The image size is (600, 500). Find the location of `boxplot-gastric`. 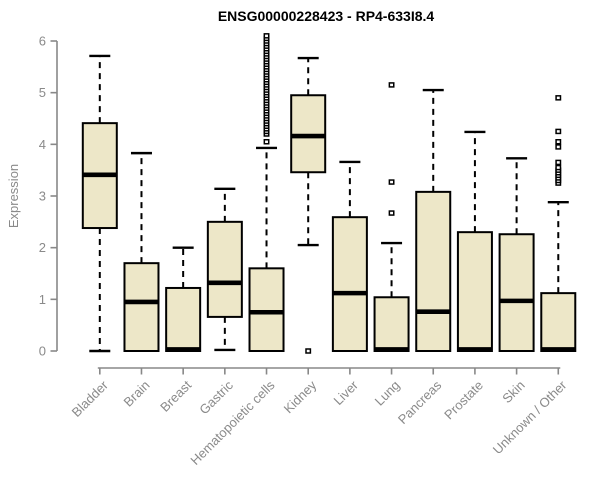

boxplot-gastric is located at coordinates (224, 269).